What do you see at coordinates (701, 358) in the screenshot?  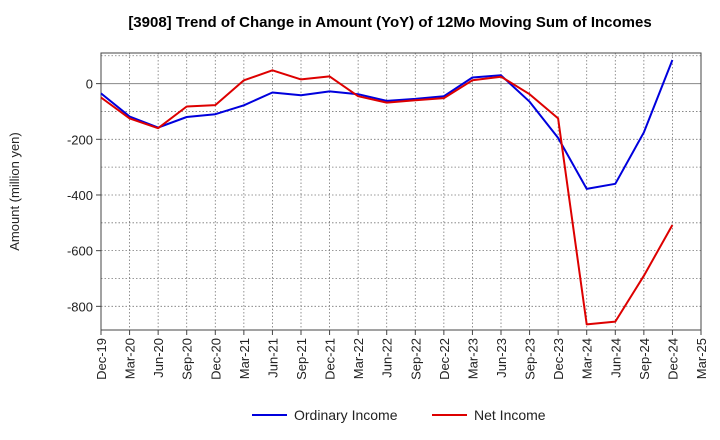 I see `x-tick-label: Mar-25` at bounding box center [701, 358].